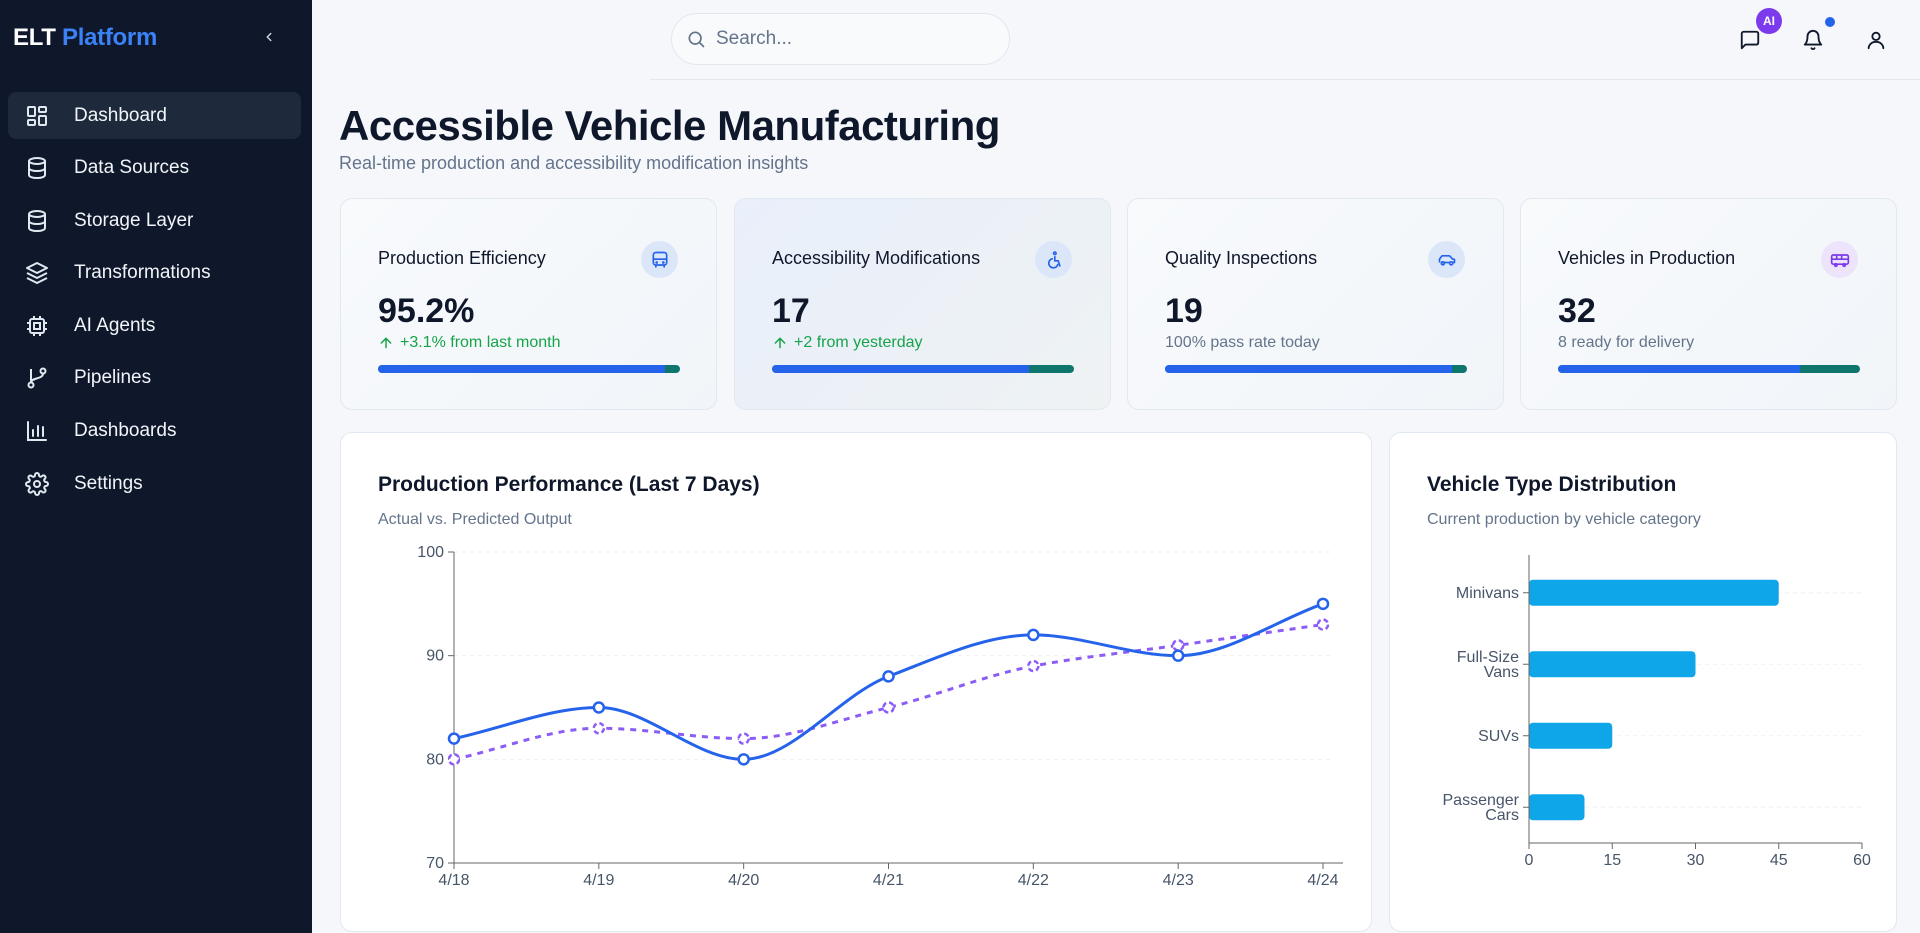 Image resolution: width=1920 pixels, height=933 pixels. I want to click on stat-change-text: +2 from yesterday, so click(858, 342).